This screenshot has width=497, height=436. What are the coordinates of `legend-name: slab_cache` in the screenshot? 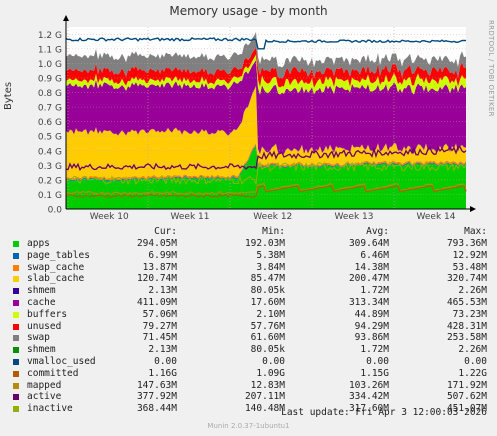 It's located at (56, 279).